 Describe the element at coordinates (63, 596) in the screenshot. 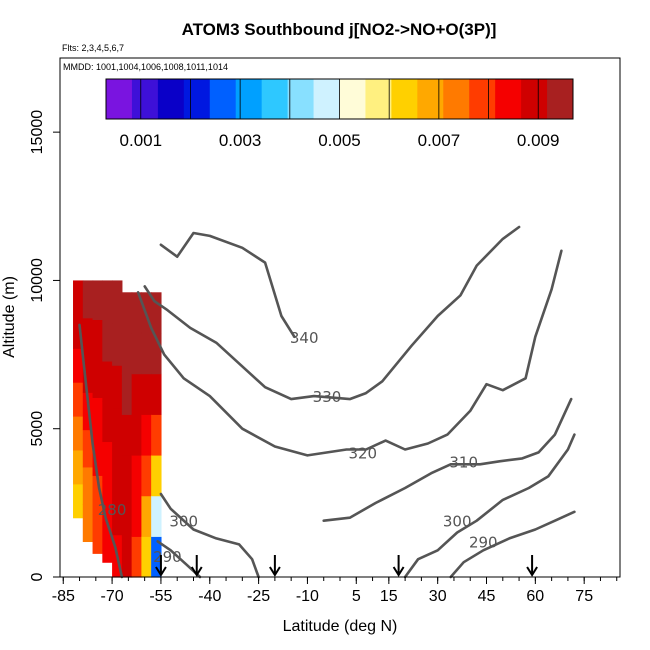

I see `x-tick-label: -85` at that location.